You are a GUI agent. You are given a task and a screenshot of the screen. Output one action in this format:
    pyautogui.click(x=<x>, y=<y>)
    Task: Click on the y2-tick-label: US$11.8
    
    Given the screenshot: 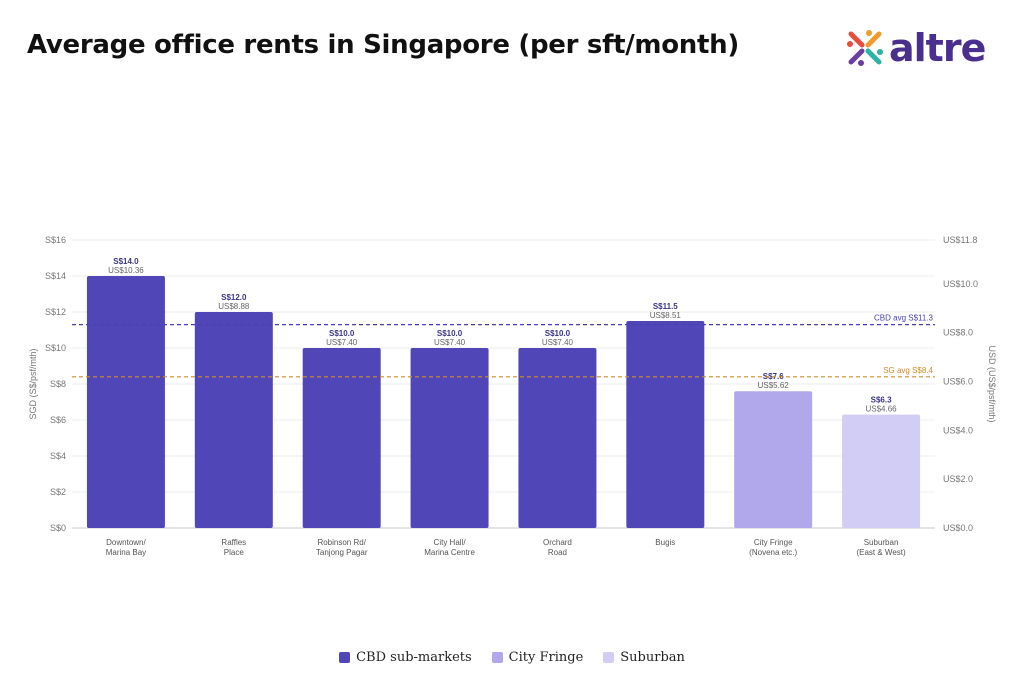 What is the action you would take?
    pyautogui.click(x=960, y=240)
    